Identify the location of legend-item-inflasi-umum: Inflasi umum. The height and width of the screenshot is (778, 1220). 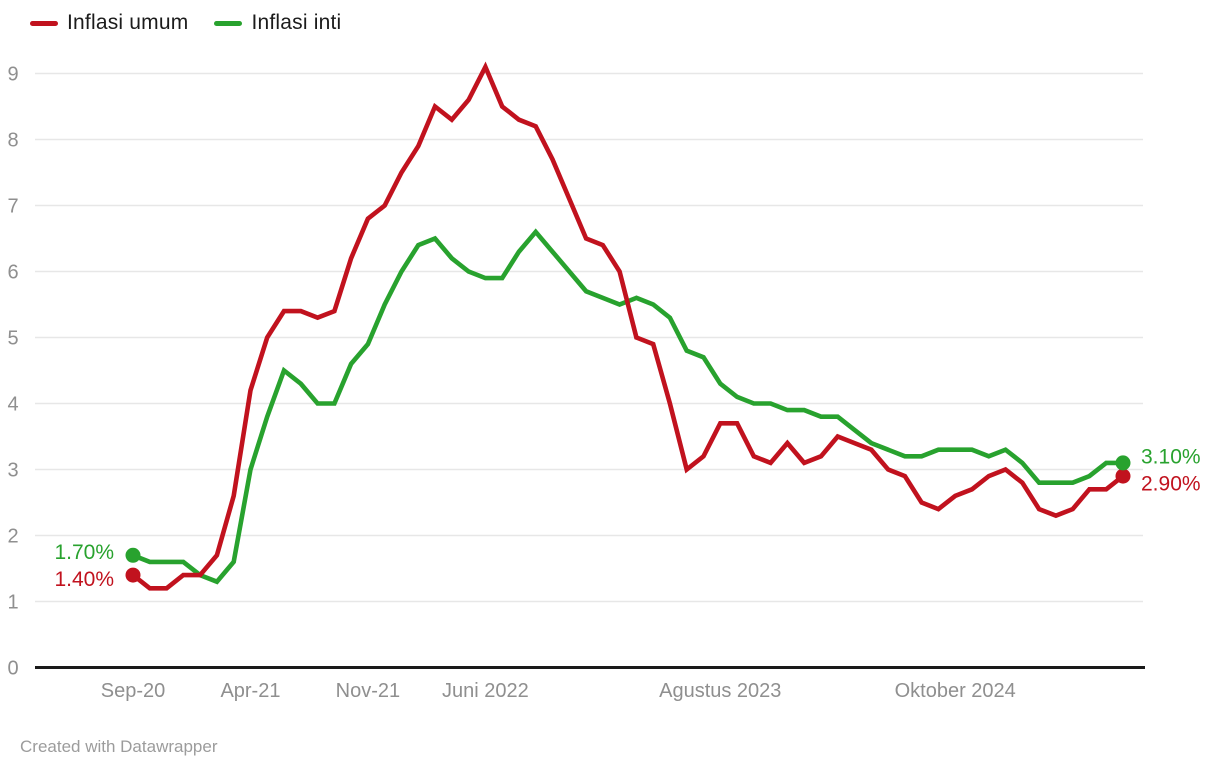
(109, 23).